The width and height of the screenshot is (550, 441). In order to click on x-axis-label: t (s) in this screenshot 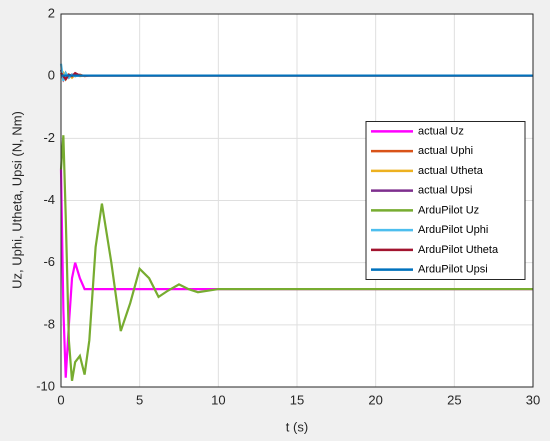, I will do `click(297, 426)`.